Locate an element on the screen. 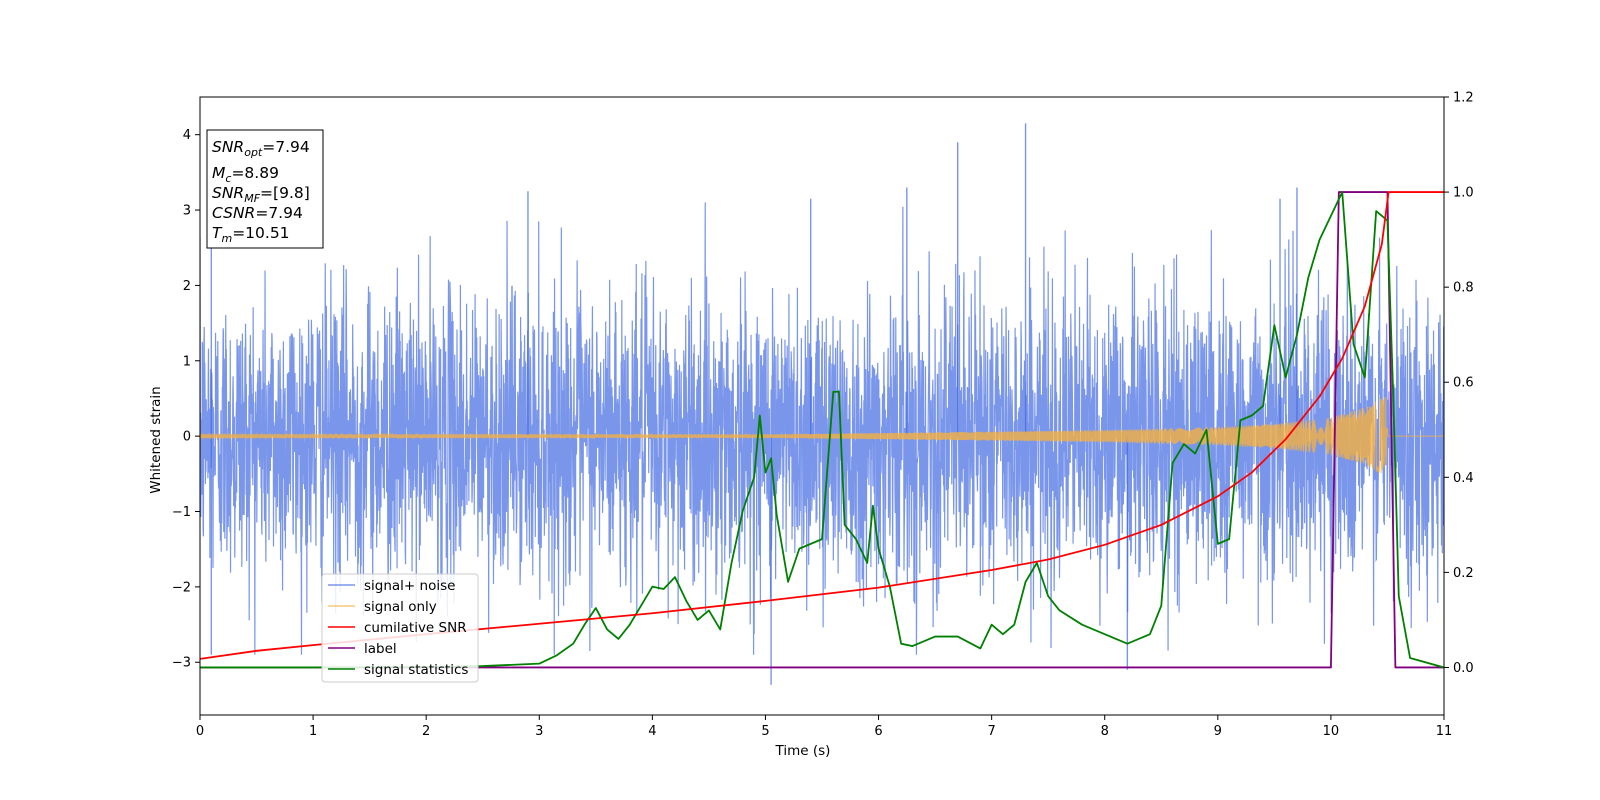 This screenshot has width=1600, height=800. y-right-tick-label: 0.2 is located at coordinates (1463, 573).